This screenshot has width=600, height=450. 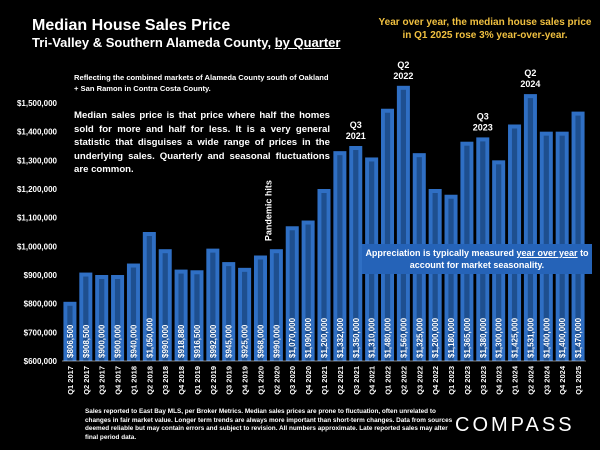 What do you see at coordinates (37, 218) in the screenshot?
I see `y-tick-label: $1,100,000` at bounding box center [37, 218].